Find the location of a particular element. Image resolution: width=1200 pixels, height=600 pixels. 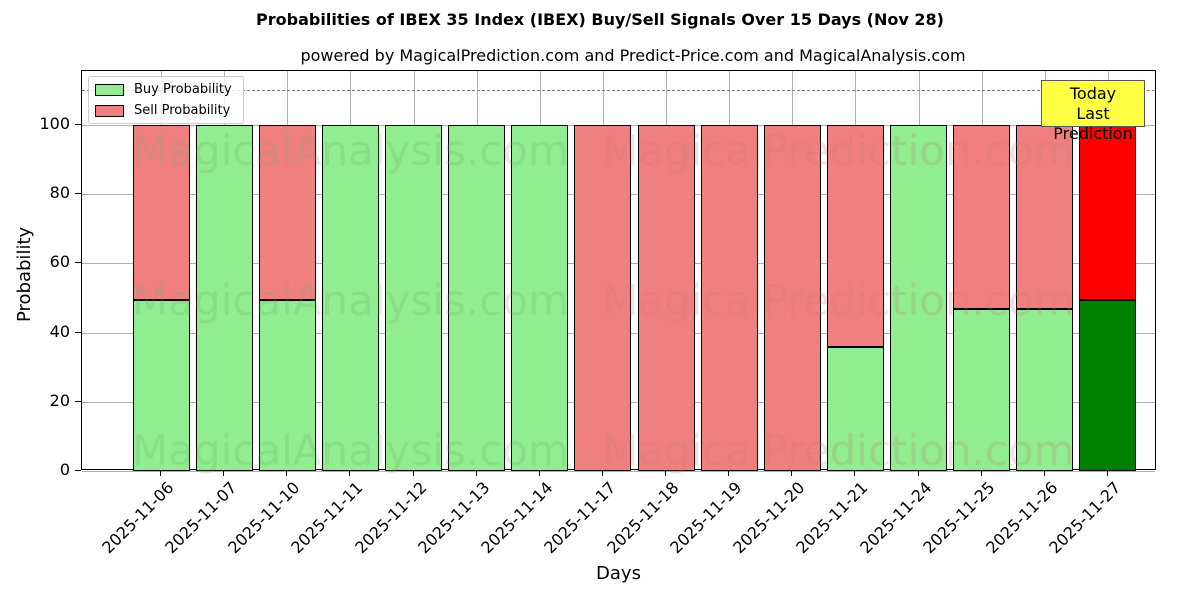

y-tick-label: 0 is located at coordinates (64, 469).